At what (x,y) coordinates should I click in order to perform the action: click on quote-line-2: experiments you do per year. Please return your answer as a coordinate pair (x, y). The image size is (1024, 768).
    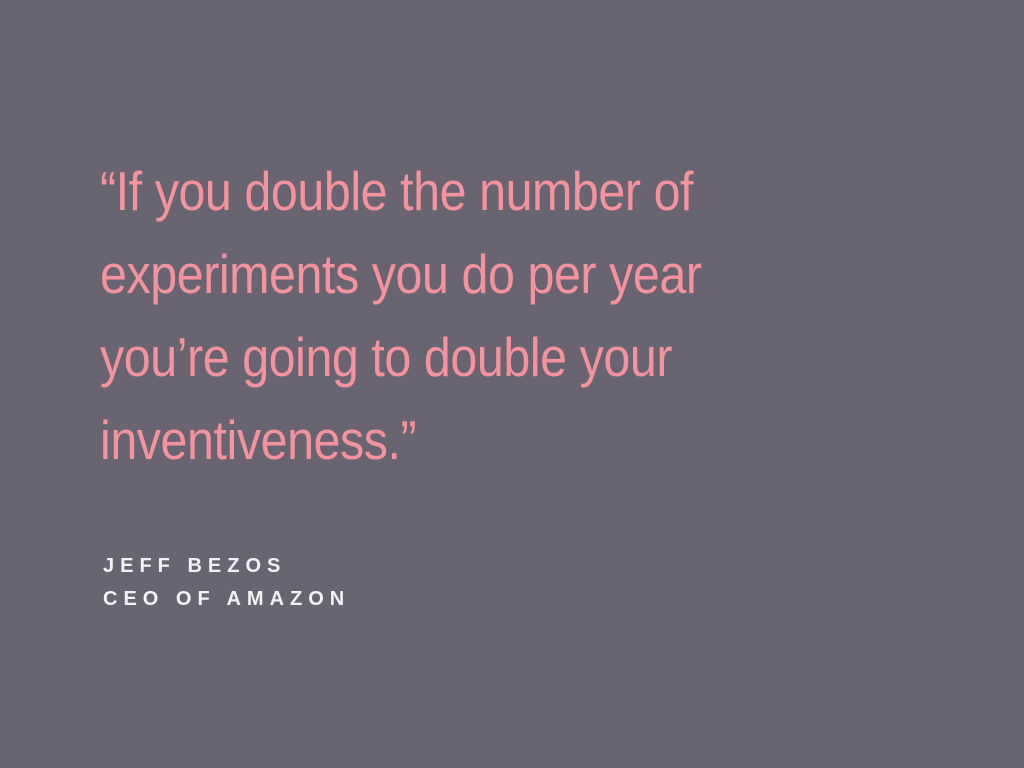
    Looking at the image, I should click on (401, 274).